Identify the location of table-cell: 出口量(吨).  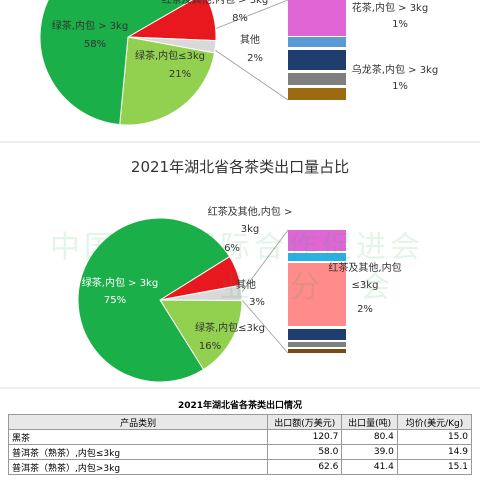
(369, 422).